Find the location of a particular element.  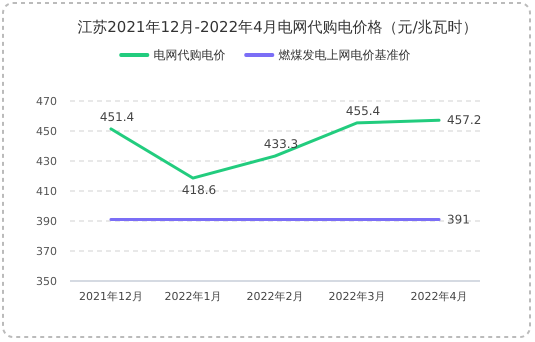

y-tick-label: 350 is located at coordinates (46, 281).